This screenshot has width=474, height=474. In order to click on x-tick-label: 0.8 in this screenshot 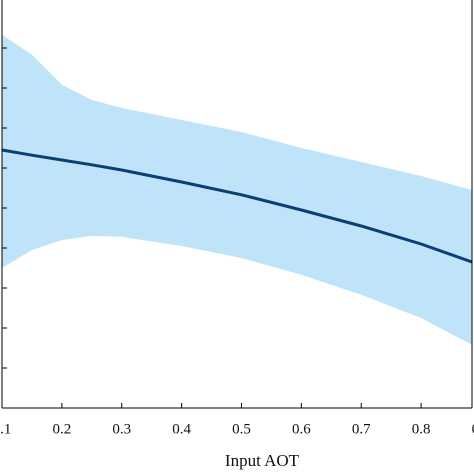, I will do `click(421, 429)`.